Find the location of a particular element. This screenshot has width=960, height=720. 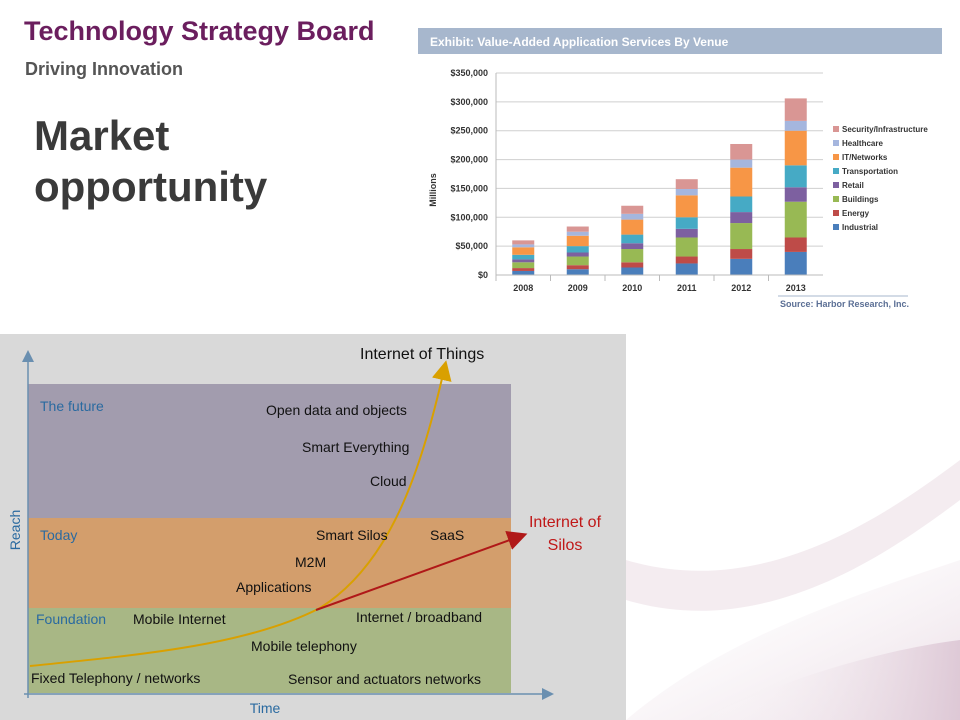

exhibit-title-bar is located at coordinates (680, 41).